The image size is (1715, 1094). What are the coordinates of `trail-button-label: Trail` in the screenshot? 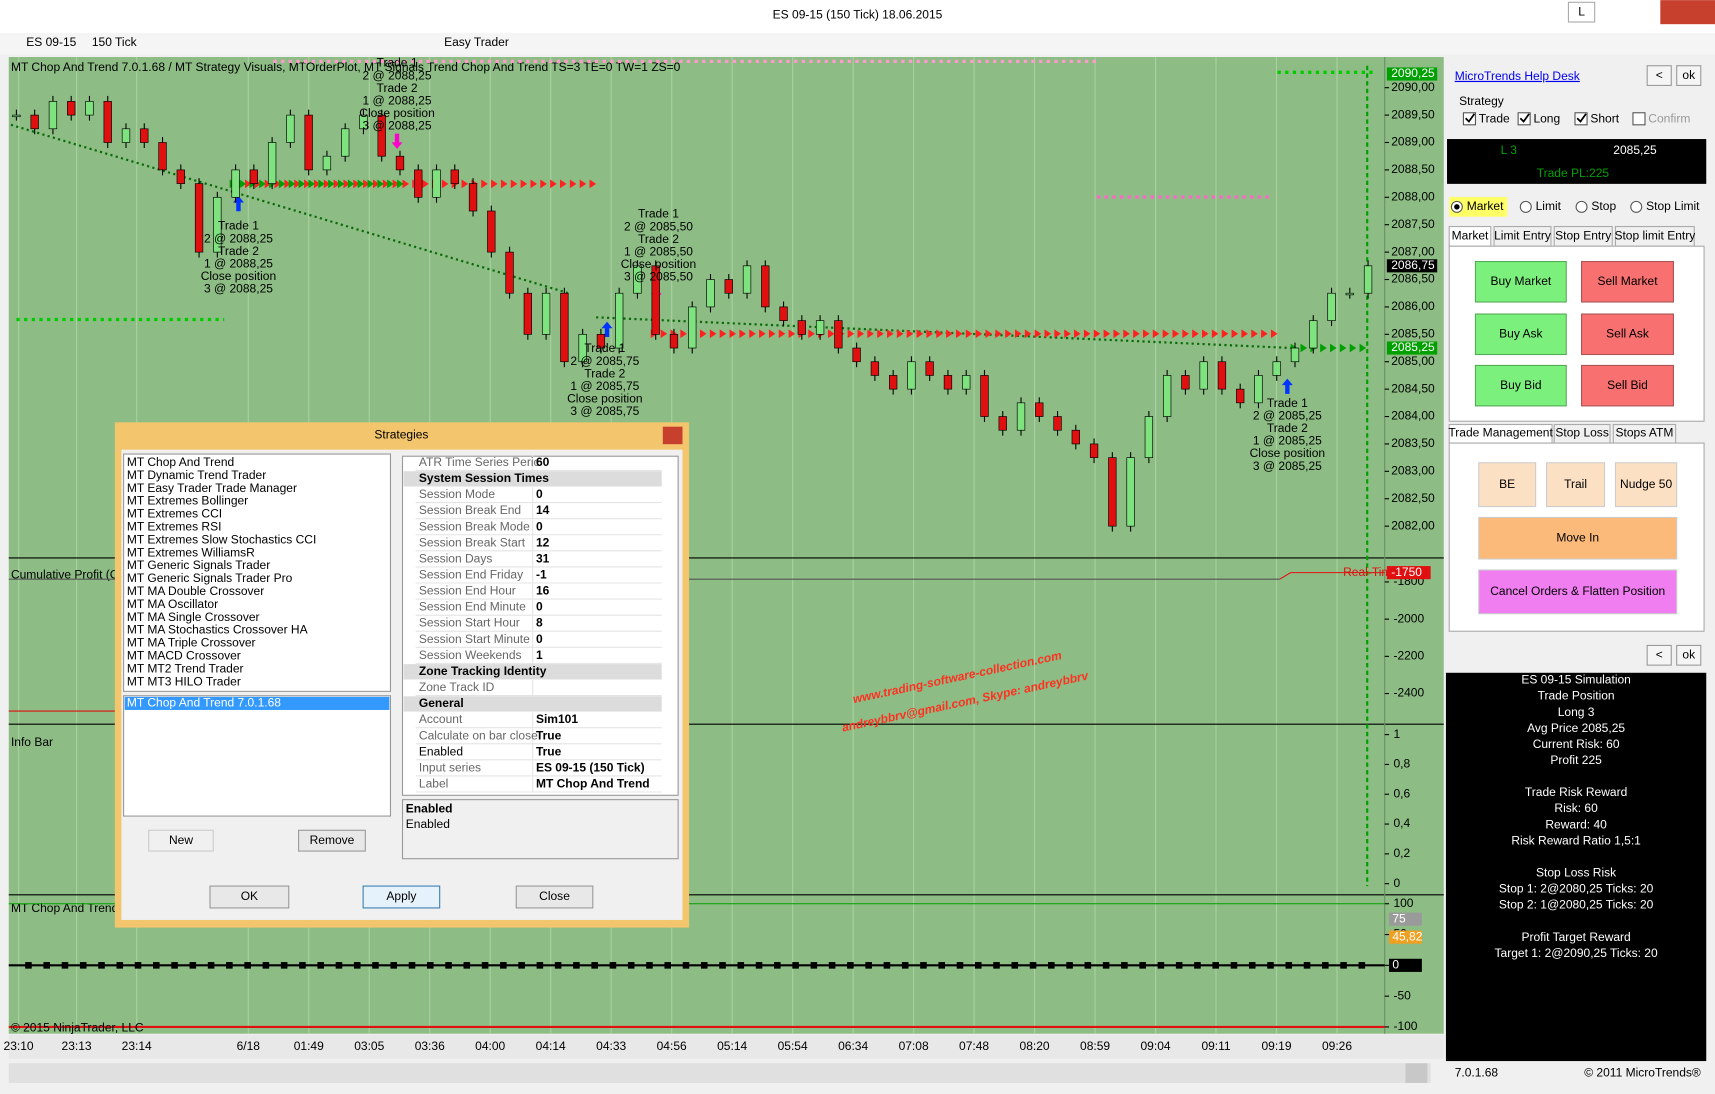 It's located at (1575, 484).